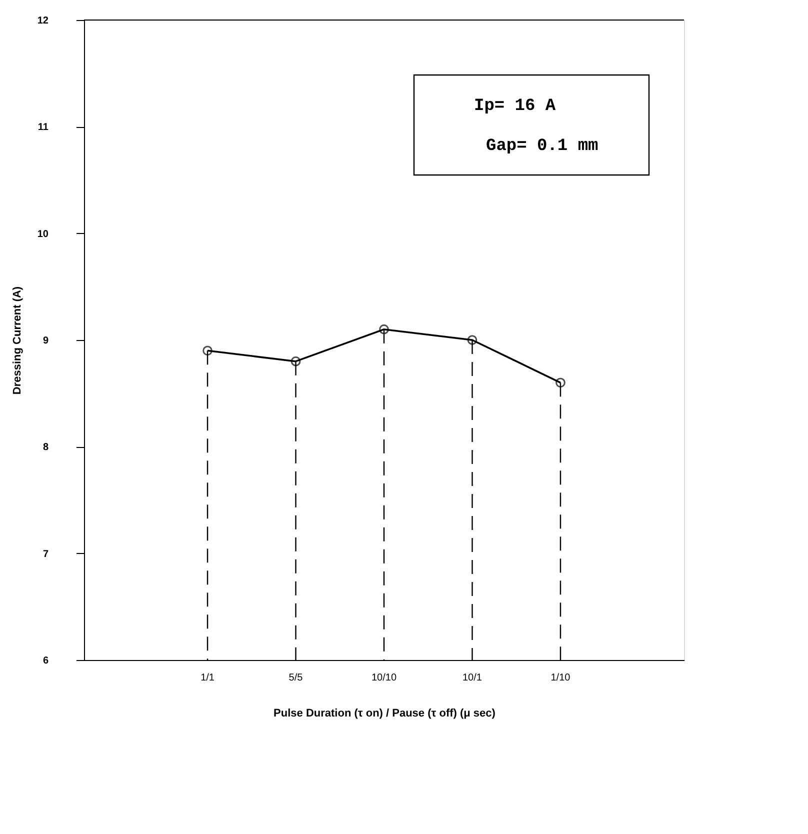 This screenshot has width=808, height=834. I want to click on x-axis-title: Pulse Duration (τ on) / Pause (τ off) (μ sec), so click(385, 714).